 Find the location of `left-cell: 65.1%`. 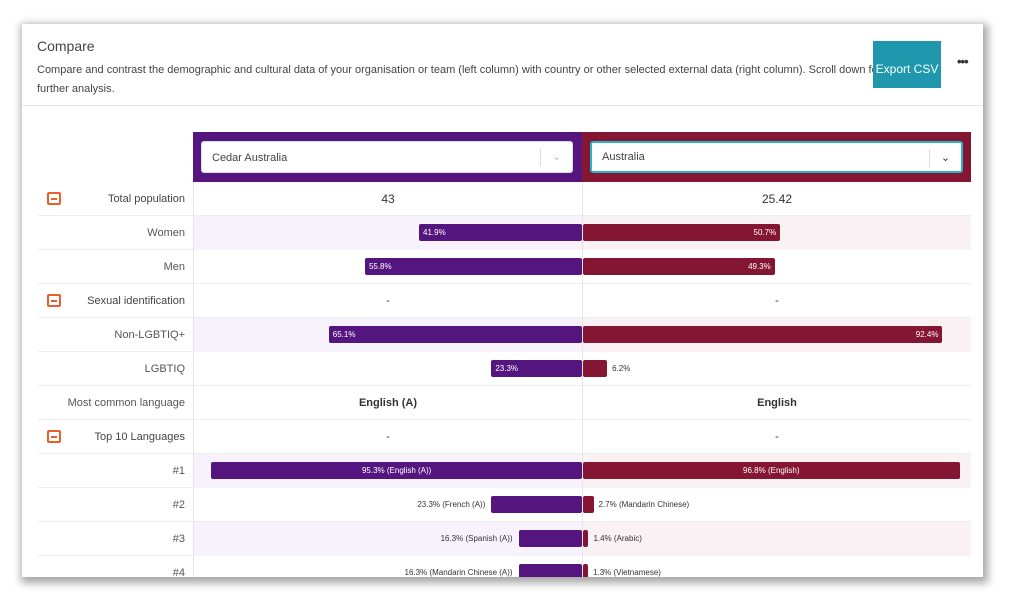

left-cell: 65.1% is located at coordinates (387, 335).